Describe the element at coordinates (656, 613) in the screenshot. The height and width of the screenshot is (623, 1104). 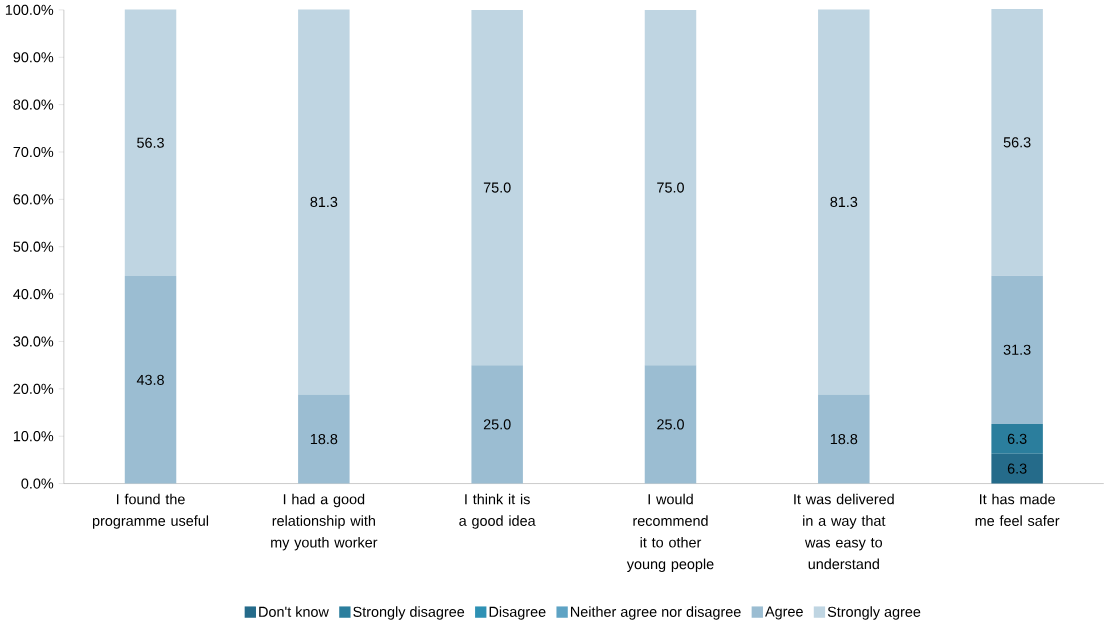
I see `legend-label: Neither agree nor disagree` at that location.